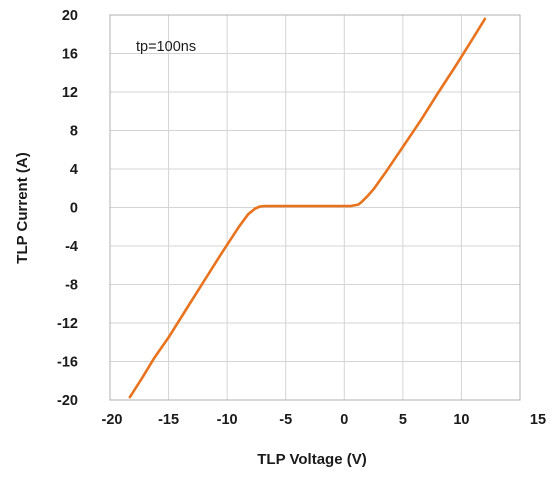 The width and height of the screenshot is (558, 479). Describe the element at coordinates (67, 208) in the screenshot. I see `y-tick-labels: 20 16 12 8 4 0 -4 -8 -12 -16 -20` at that location.